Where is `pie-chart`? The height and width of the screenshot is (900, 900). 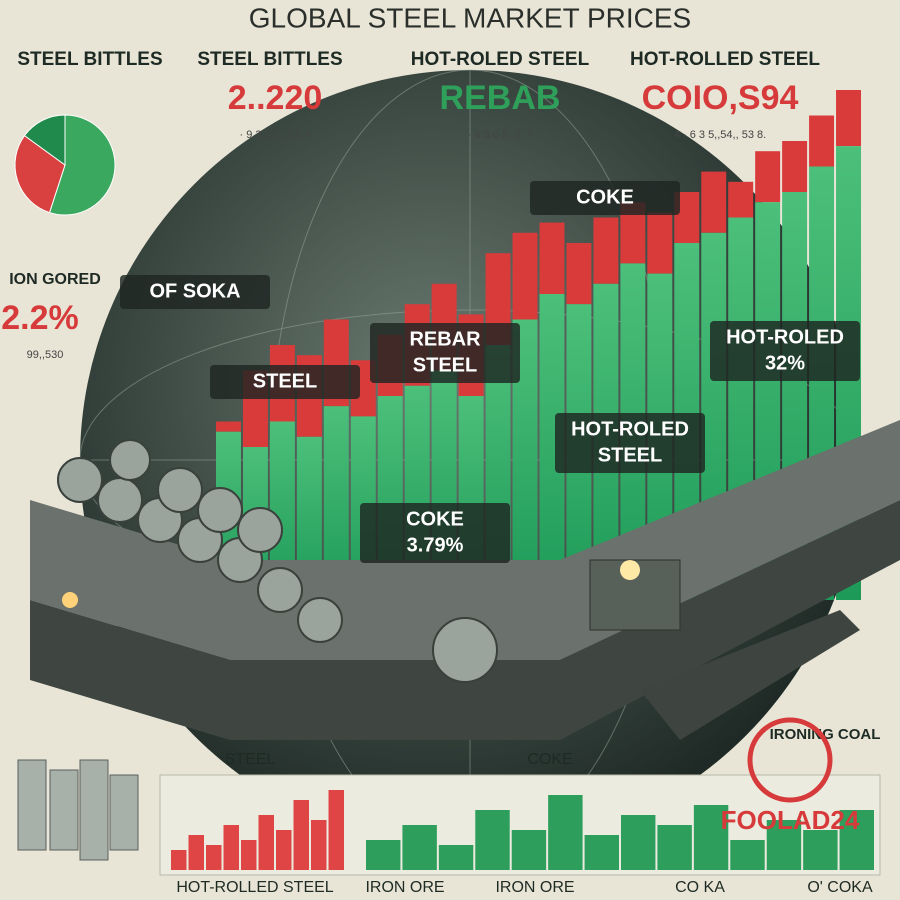 pie-chart is located at coordinates (65, 165).